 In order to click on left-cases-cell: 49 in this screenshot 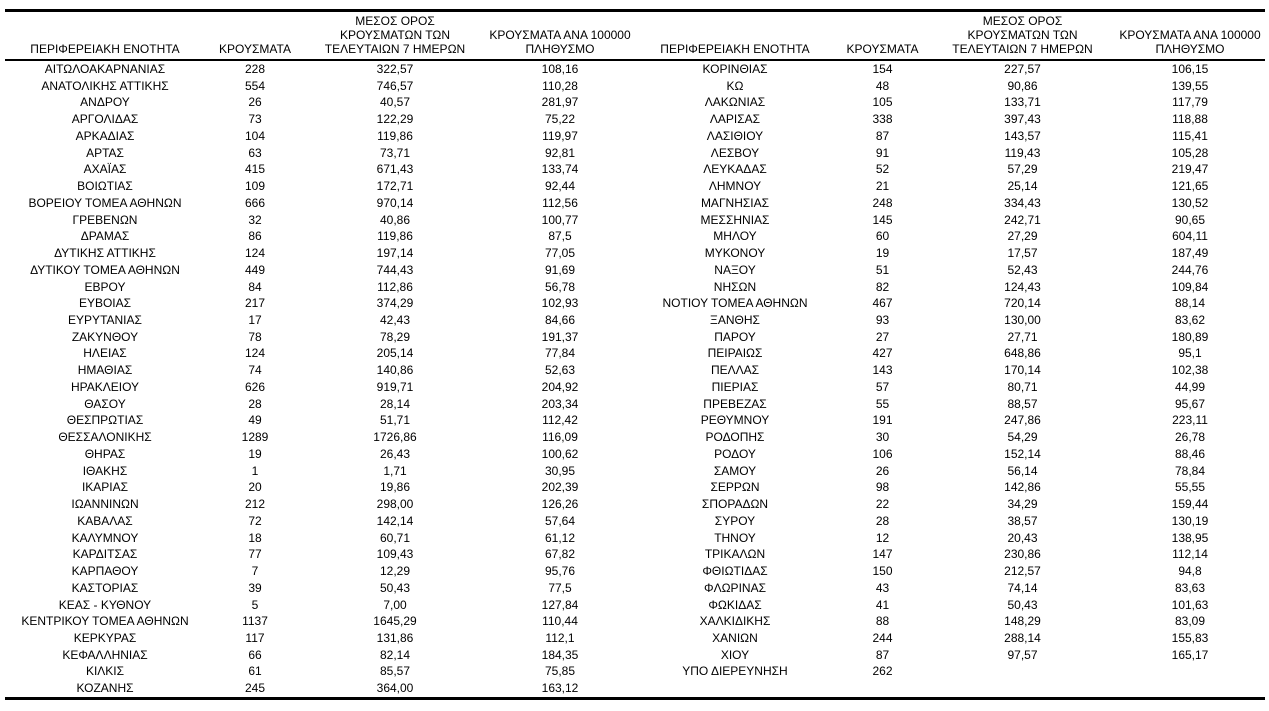, I will do `click(255, 420)`.